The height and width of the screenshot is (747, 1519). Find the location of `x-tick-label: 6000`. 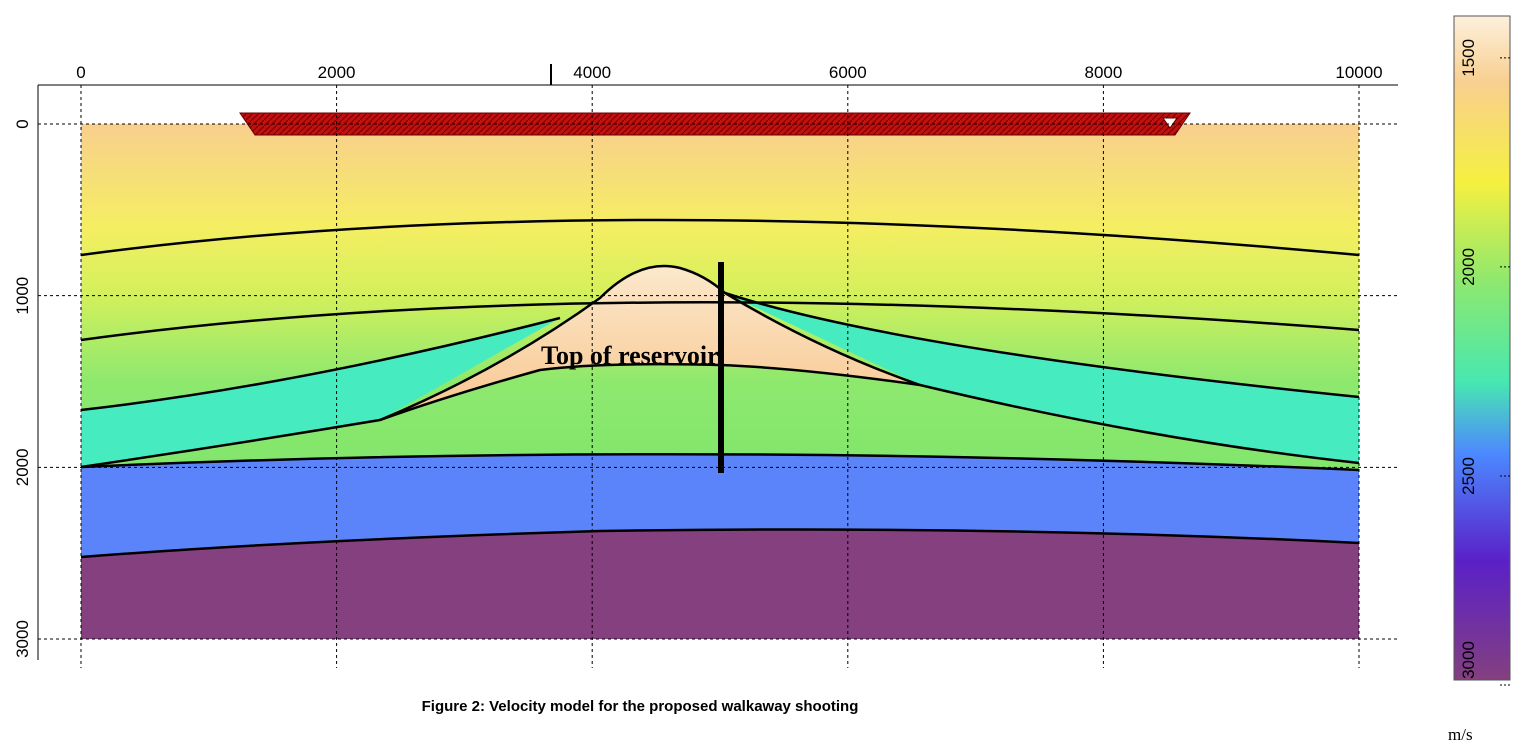

x-tick-label: 6000 is located at coordinates (848, 72).